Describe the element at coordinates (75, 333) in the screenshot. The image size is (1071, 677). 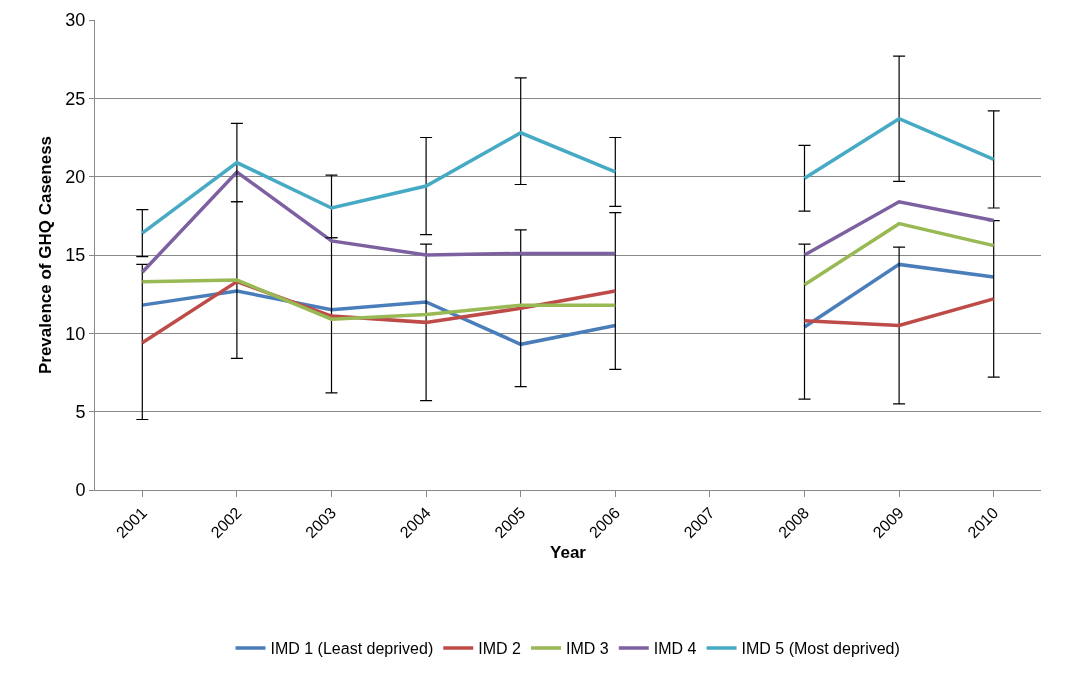
I see `y-tick-label: 10` at that location.